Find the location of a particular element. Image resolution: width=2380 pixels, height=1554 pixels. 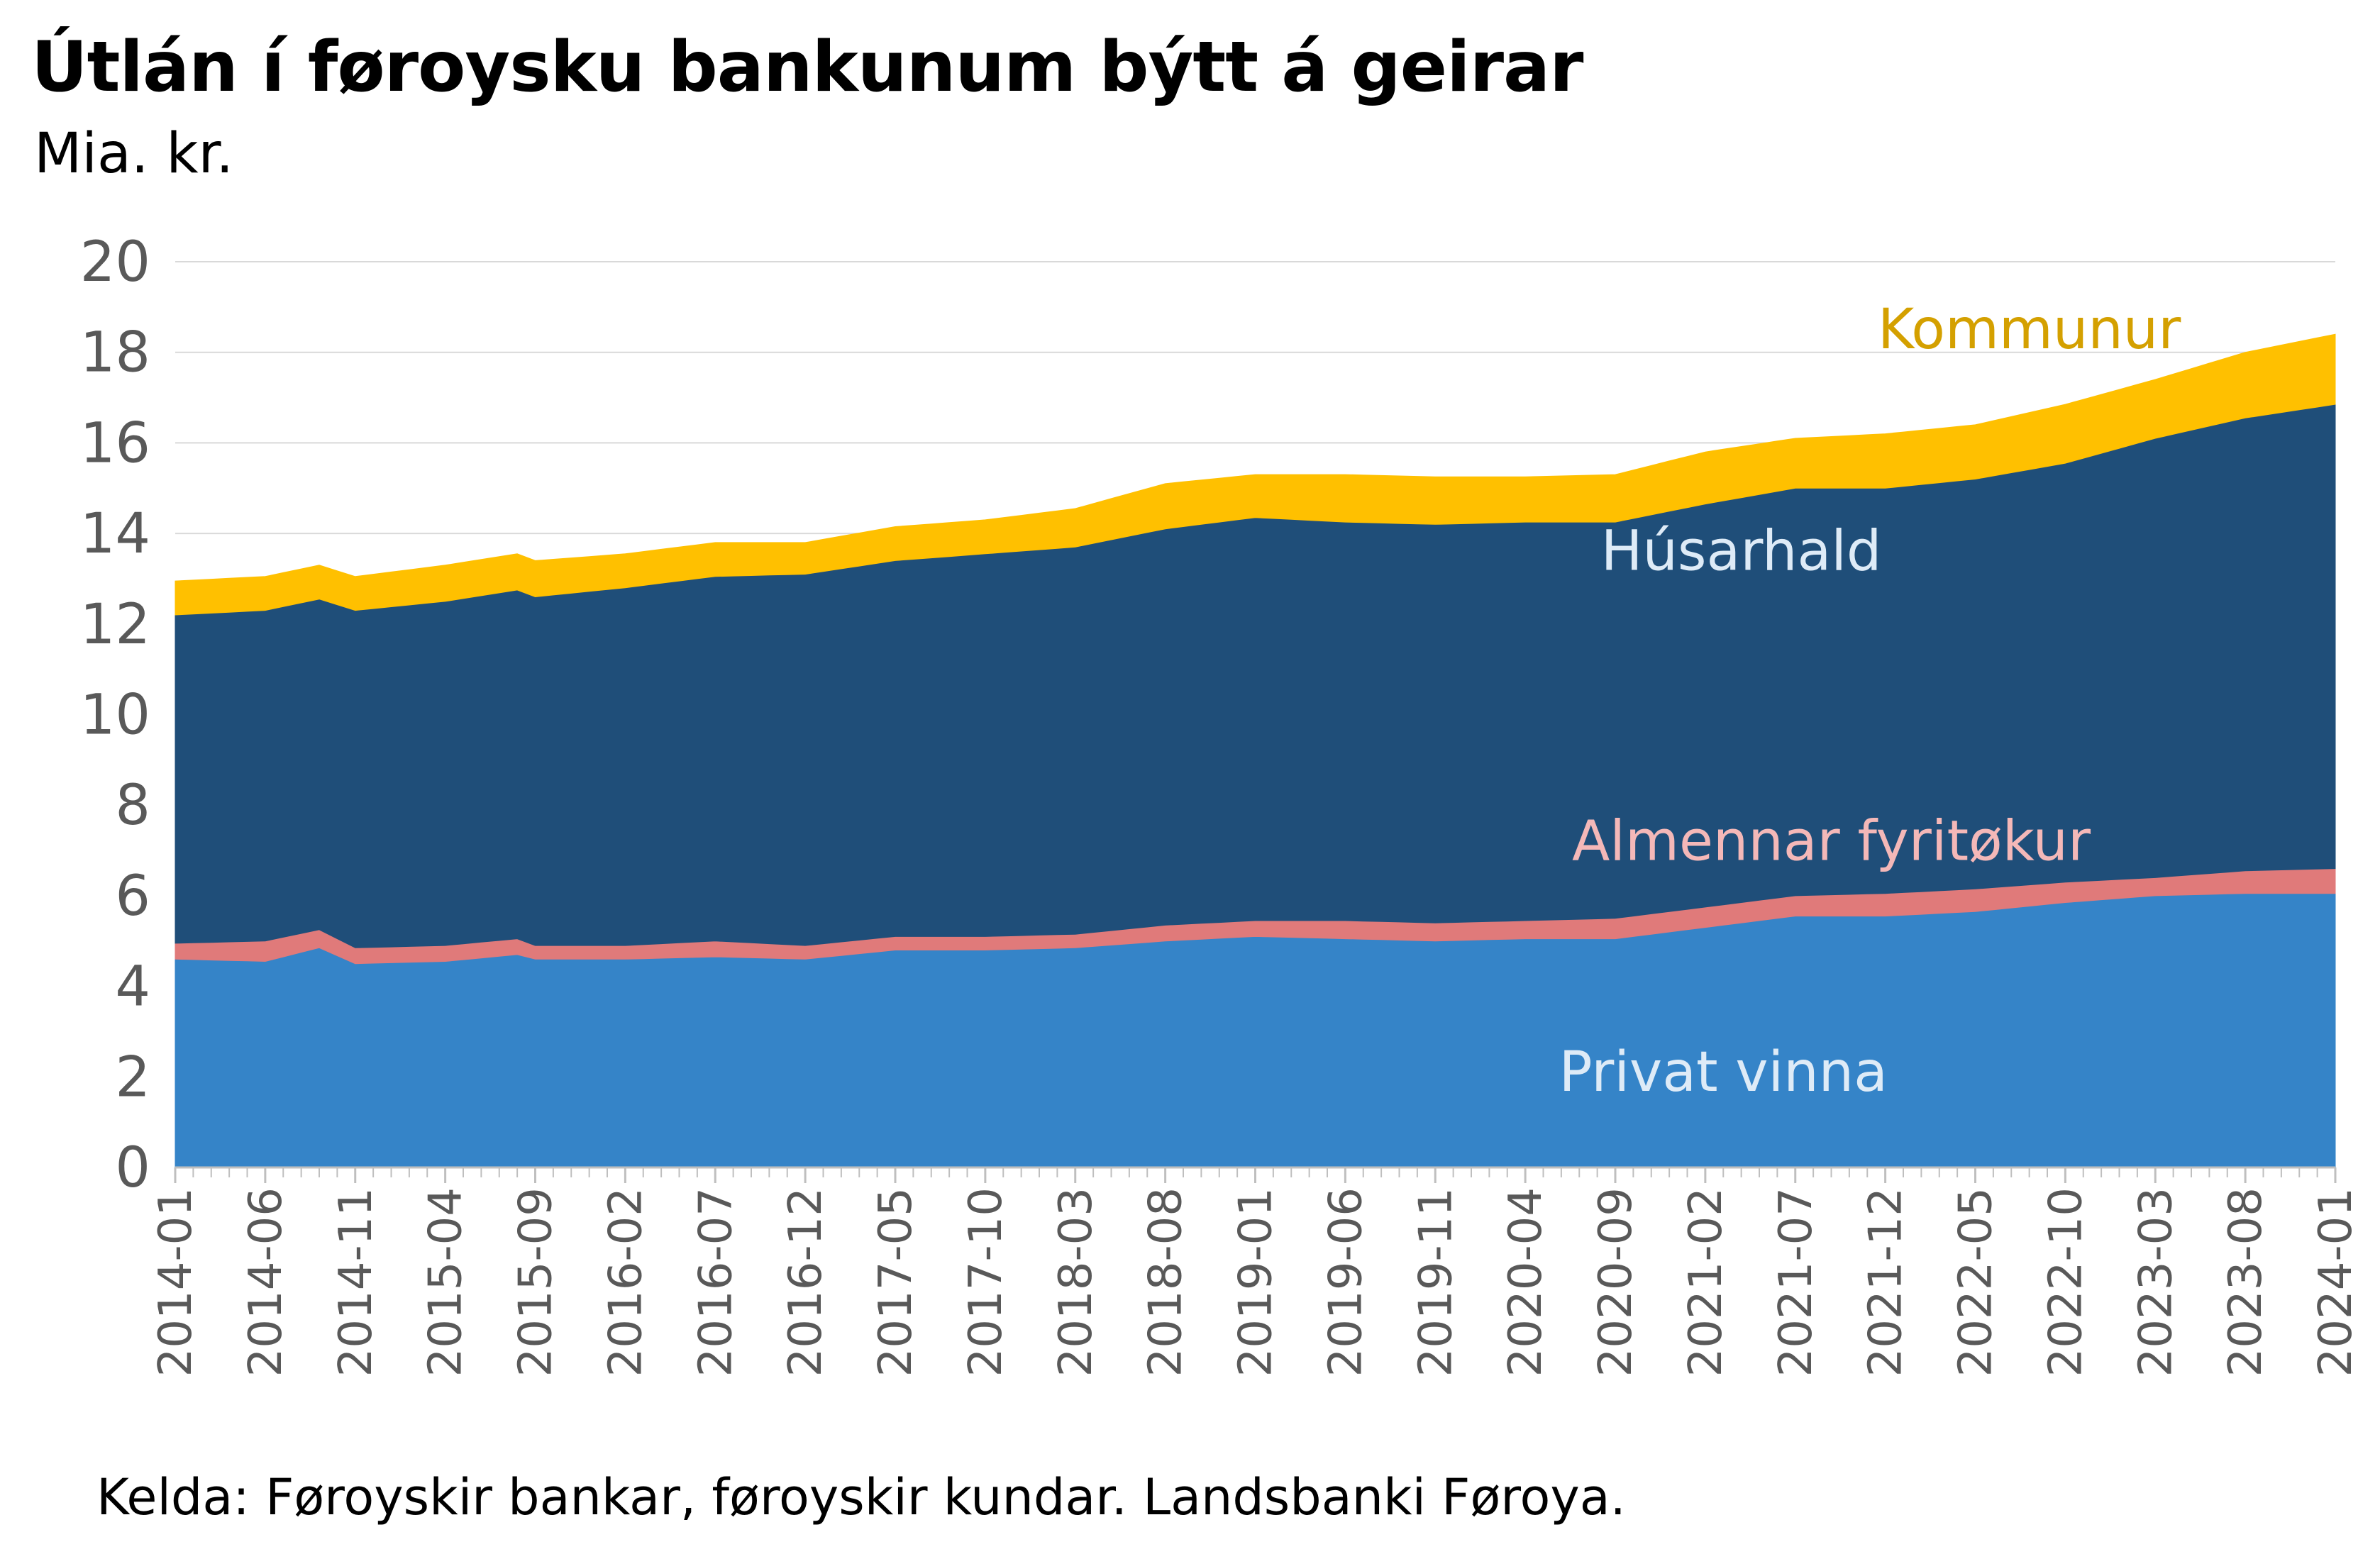

chart-title: Útlán í føroysku bankunum býtt á geirar is located at coordinates (807, 67).